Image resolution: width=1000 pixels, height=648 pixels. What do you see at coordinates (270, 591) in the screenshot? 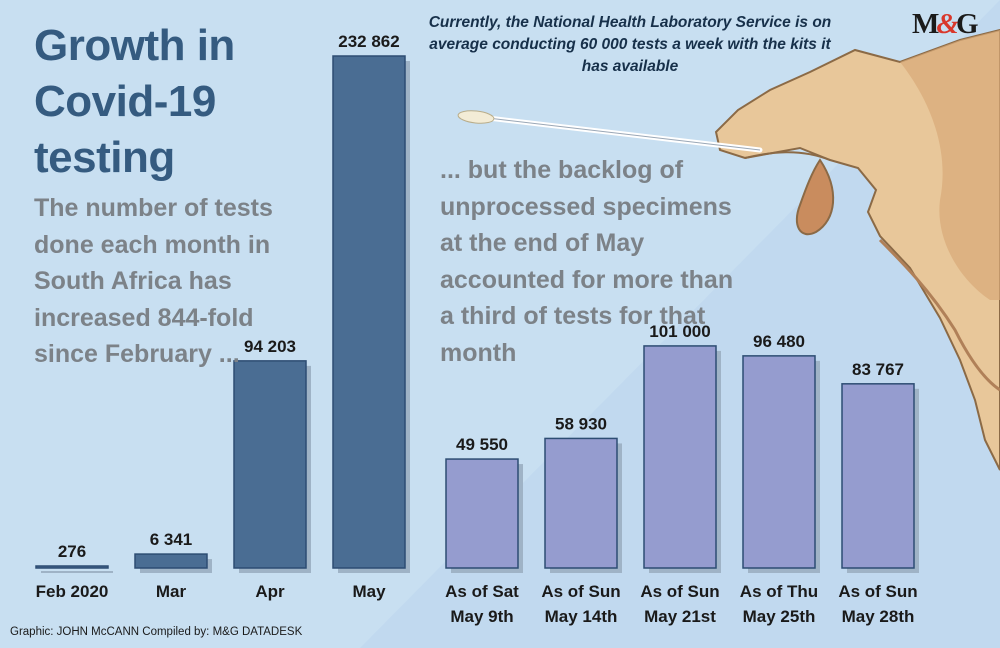
I see `category-label: Apr` at bounding box center [270, 591].